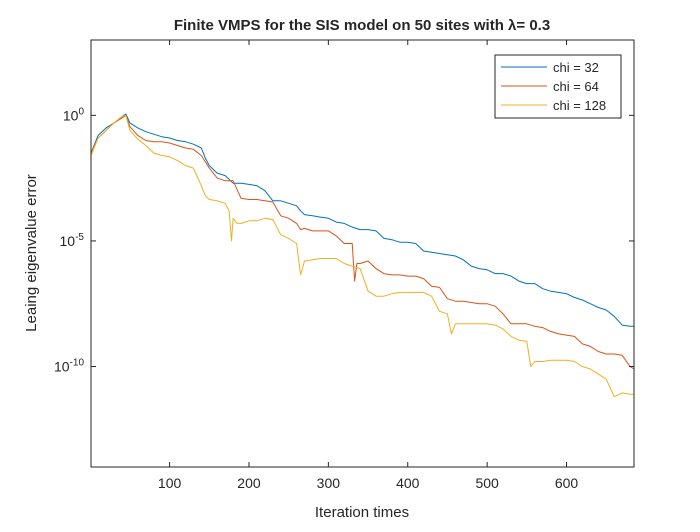  What do you see at coordinates (170, 483) in the screenshot?
I see `x-tick-label: 100` at bounding box center [170, 483].